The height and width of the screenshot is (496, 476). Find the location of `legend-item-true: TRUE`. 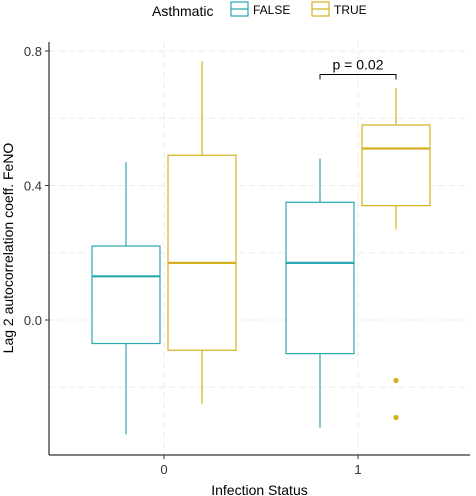

legend-item-true: TRUE is located at coordinates (339, 9).